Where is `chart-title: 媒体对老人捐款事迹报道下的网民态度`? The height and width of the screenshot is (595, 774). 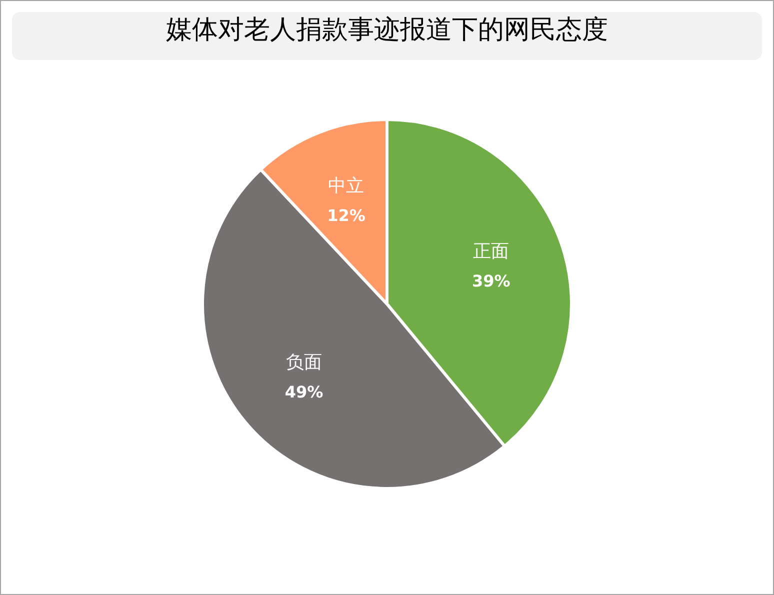
chart-title: 媒体对老人捐款事迹报道下的网民态度 is located at coordinates (387, 36).